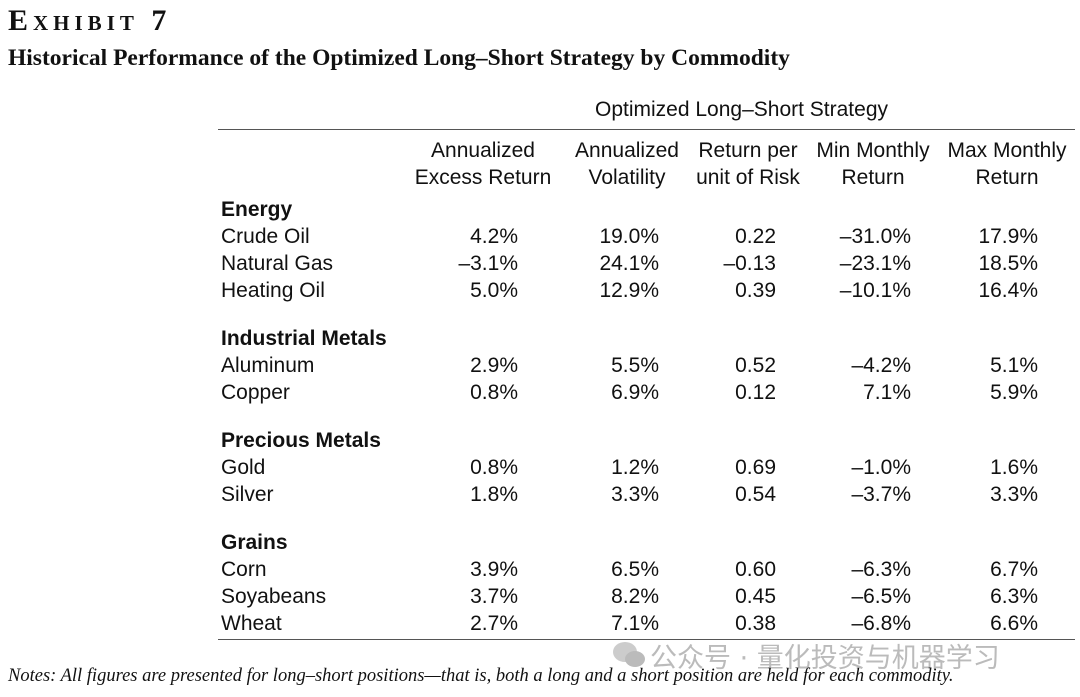  Describe the element at coordinates (268, 365) in the screenshot. I see `row-label: Aluminum` at that location.